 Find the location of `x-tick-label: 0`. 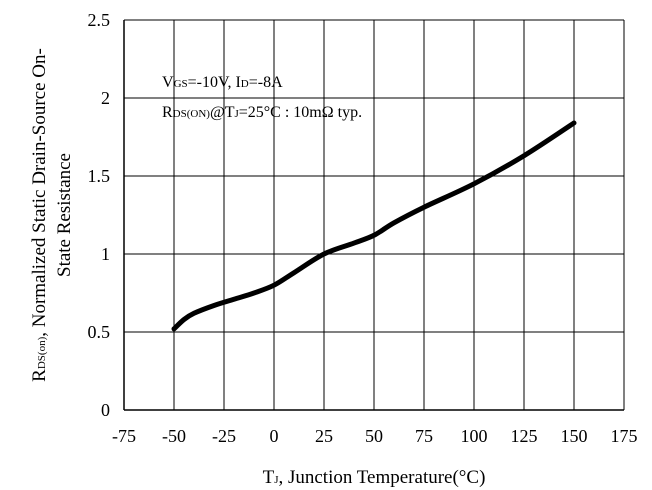

x-tick-label: 0 is located at coordinates (274, 436).